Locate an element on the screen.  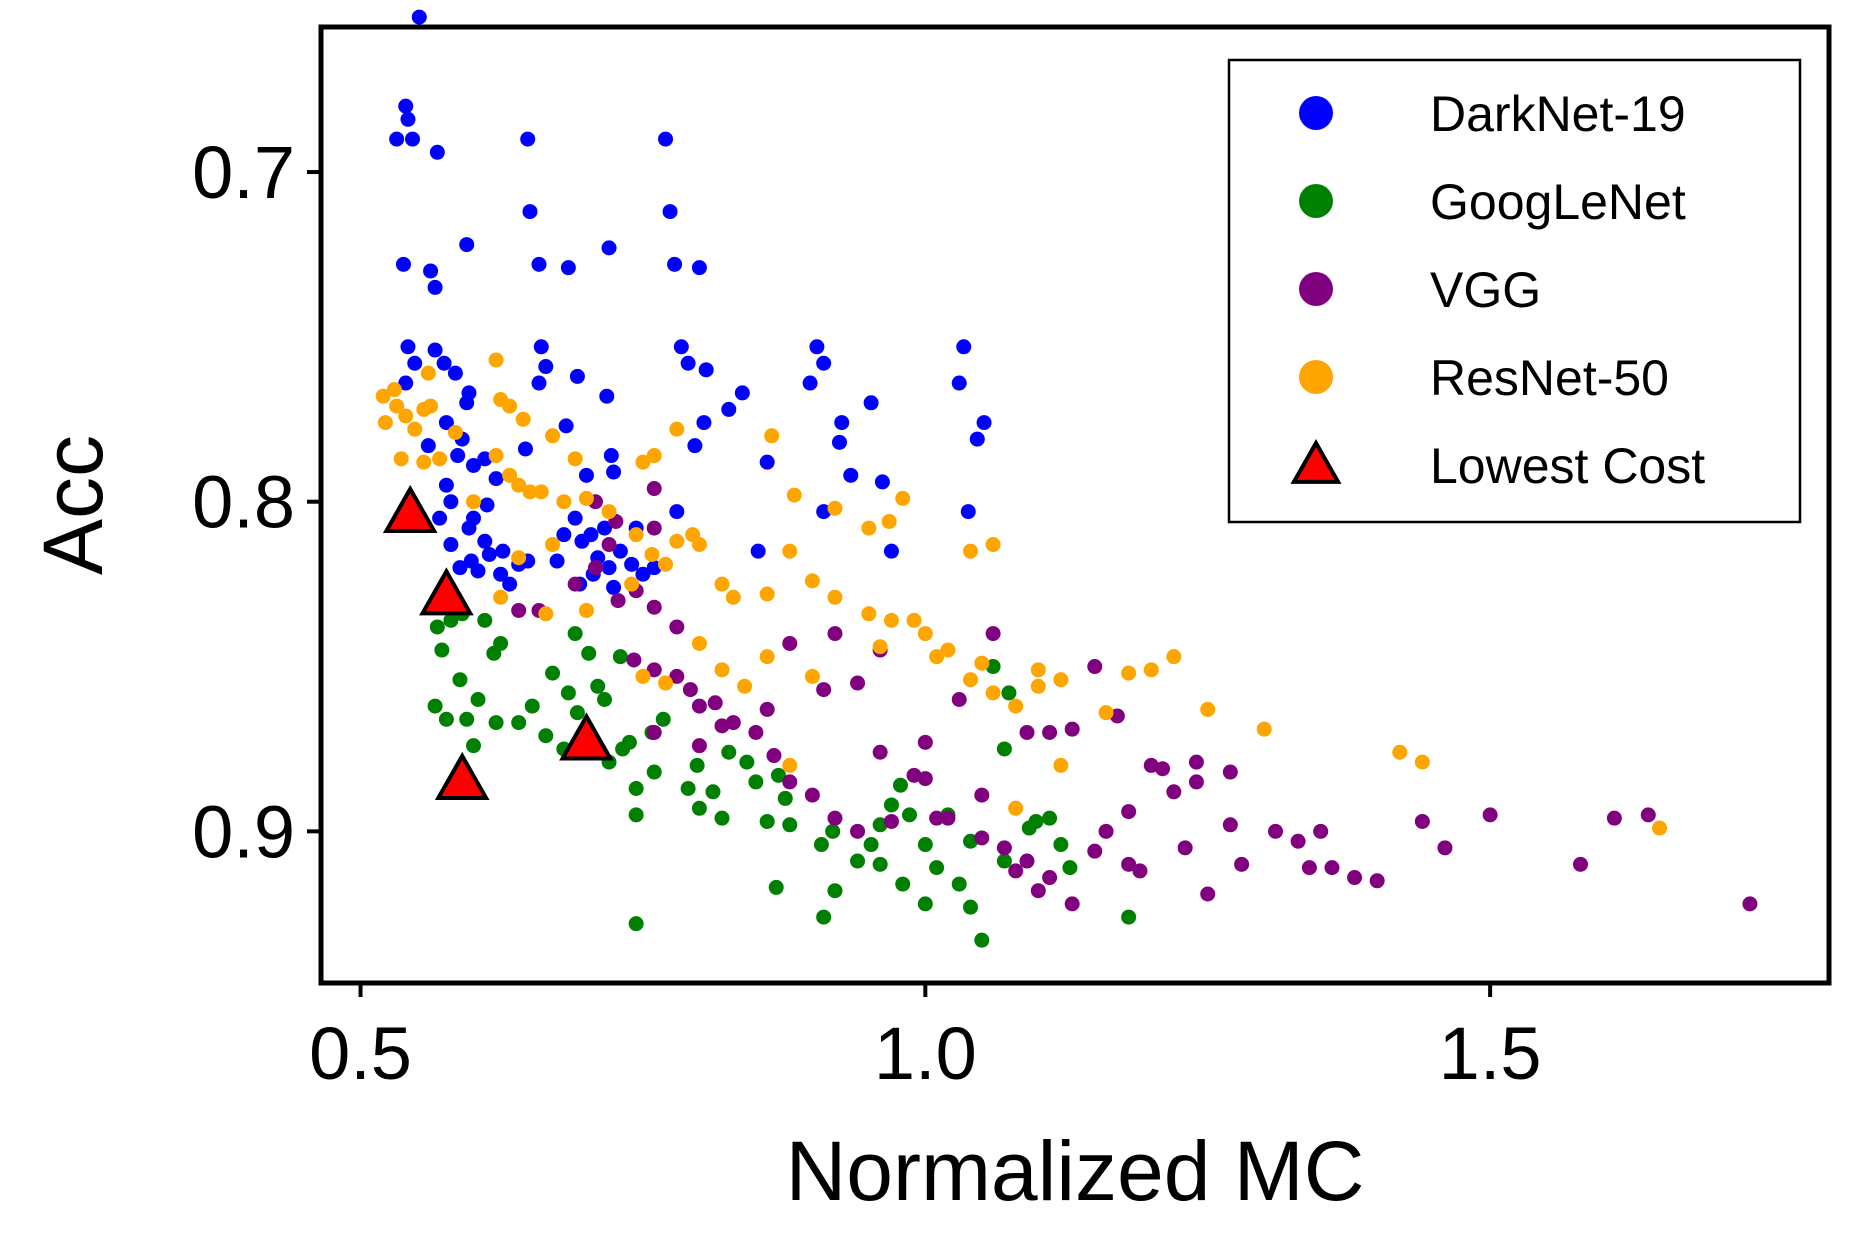
series-lowest-cost is located at coordinates (498, 642).